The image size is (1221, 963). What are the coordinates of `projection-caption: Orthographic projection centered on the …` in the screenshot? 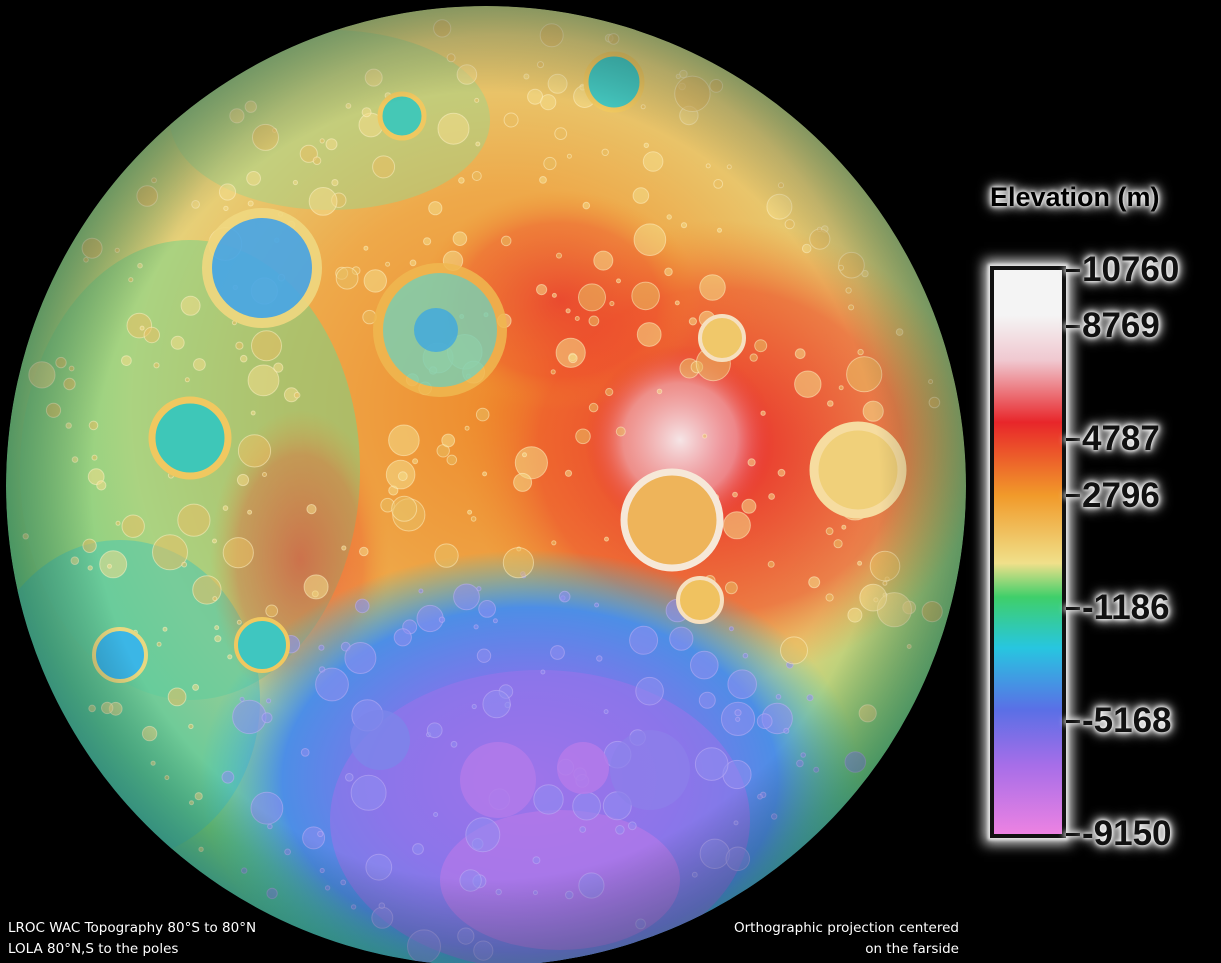 It's located at (846, 939).